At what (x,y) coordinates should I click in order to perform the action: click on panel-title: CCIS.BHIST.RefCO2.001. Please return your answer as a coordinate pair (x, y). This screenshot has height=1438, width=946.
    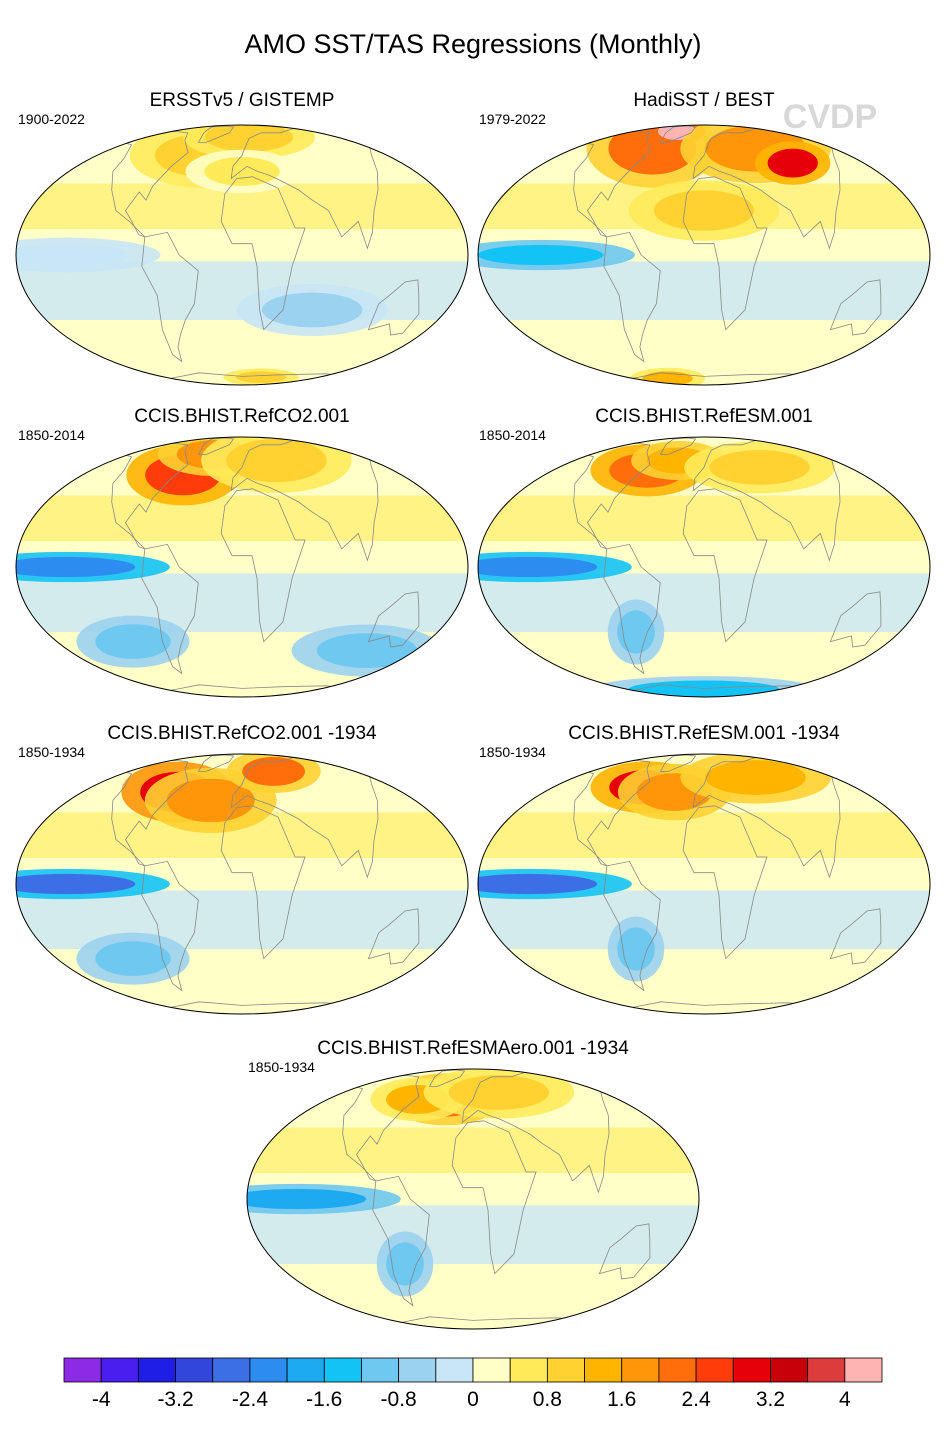
    Looking at the image, I should click on (241, 416).